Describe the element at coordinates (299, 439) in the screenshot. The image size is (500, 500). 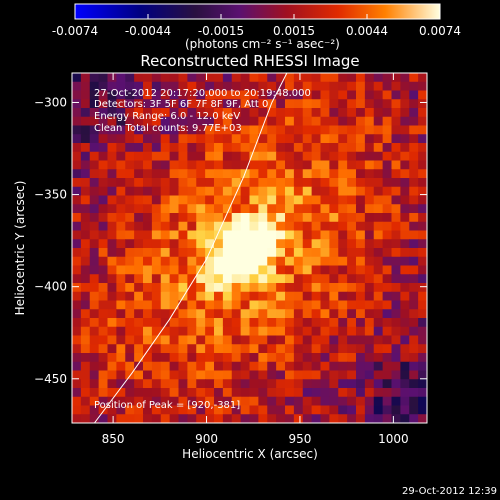
I see `x-tick-label: 950` at that location.